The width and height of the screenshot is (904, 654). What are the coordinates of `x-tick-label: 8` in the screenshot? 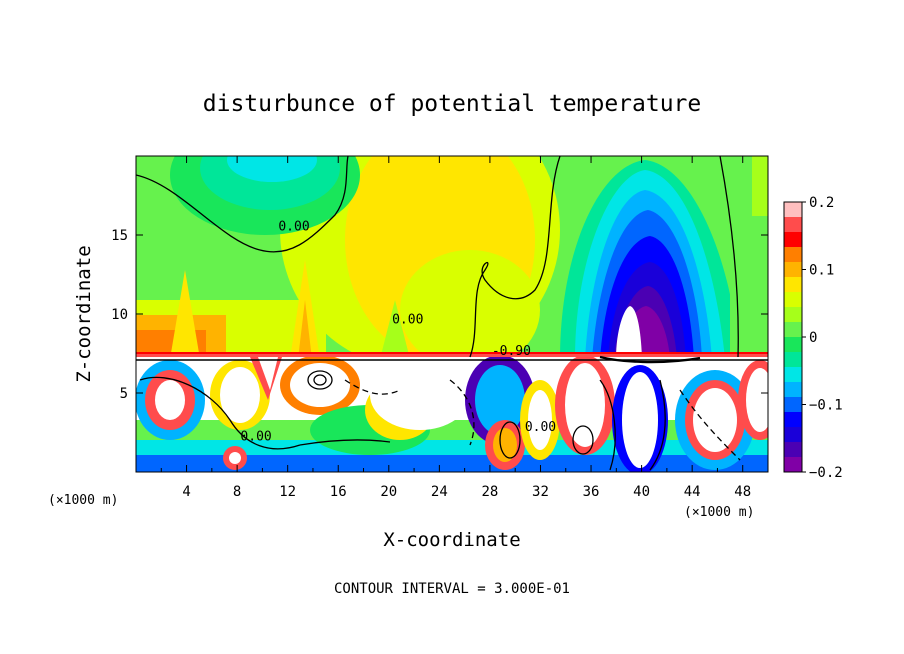 It's located at (237, 492).